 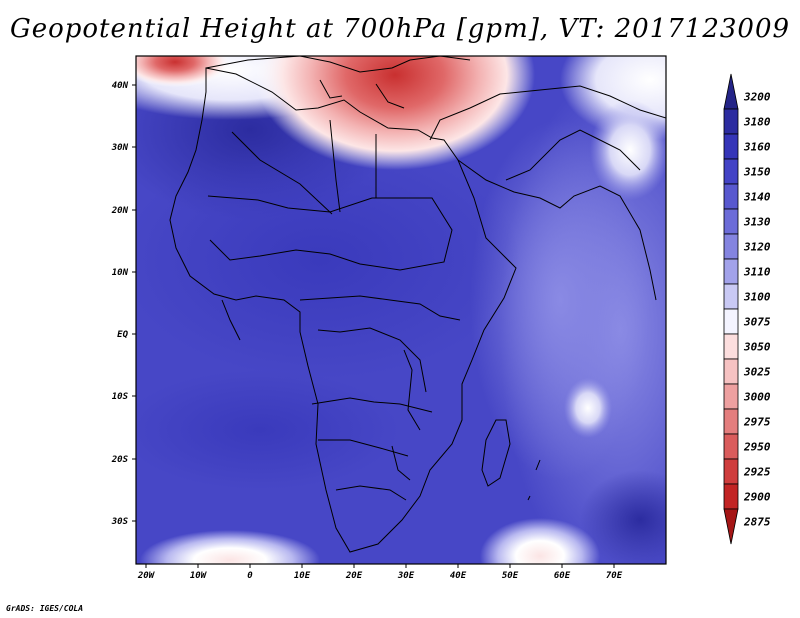 What do you see at coordinates (562, 576) in the screenshot?
I see `lon-tick-label: 60E` at bounding box center [562, 576].